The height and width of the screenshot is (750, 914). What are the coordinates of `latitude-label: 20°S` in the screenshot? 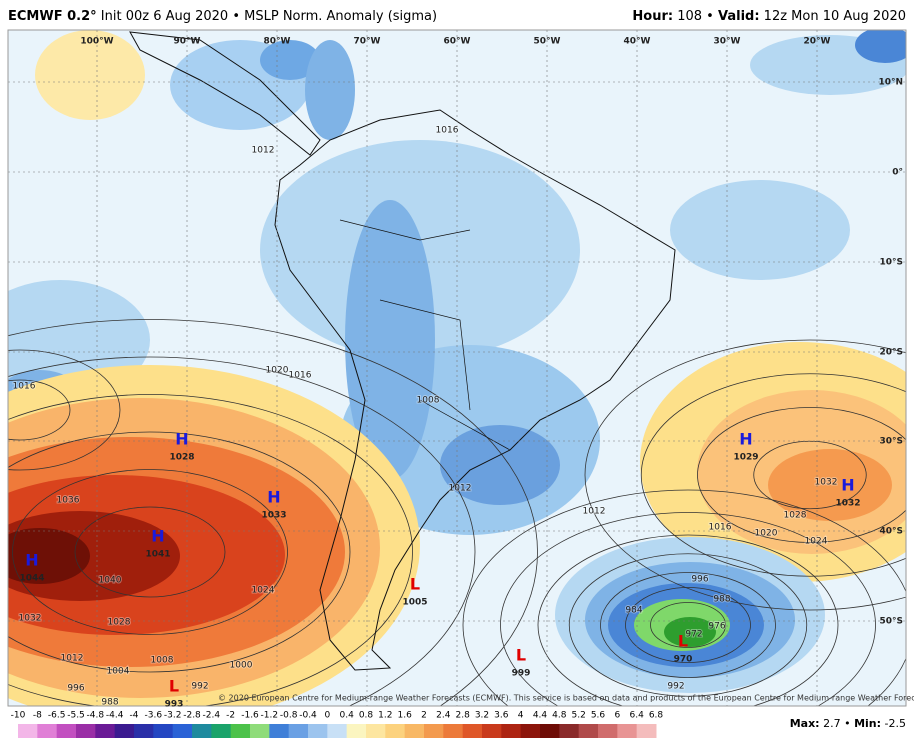 It's located at (891, 353).